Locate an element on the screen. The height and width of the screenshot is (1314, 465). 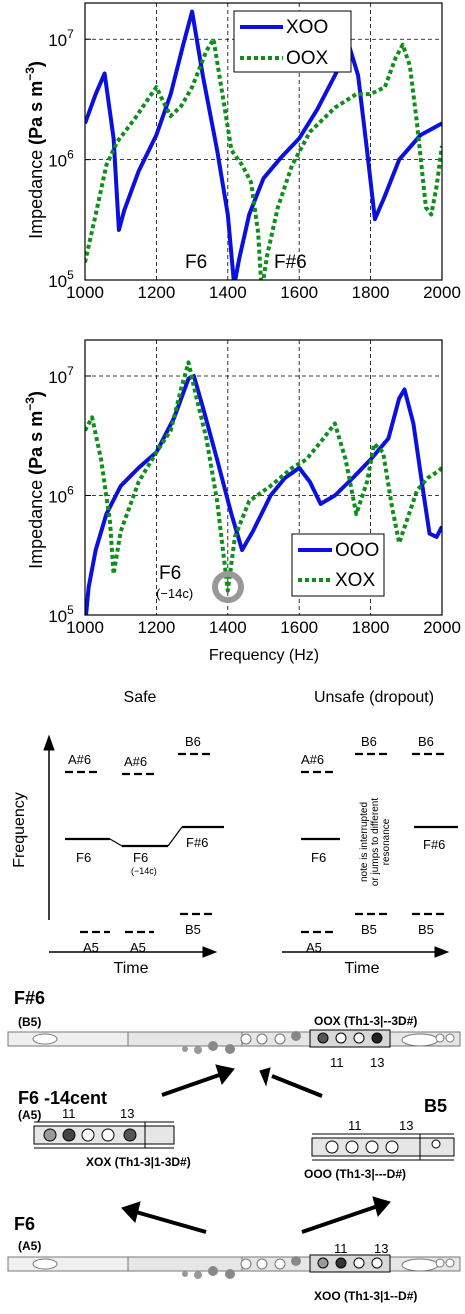
note-label: (−14c) is located at coordinates (144, 871).